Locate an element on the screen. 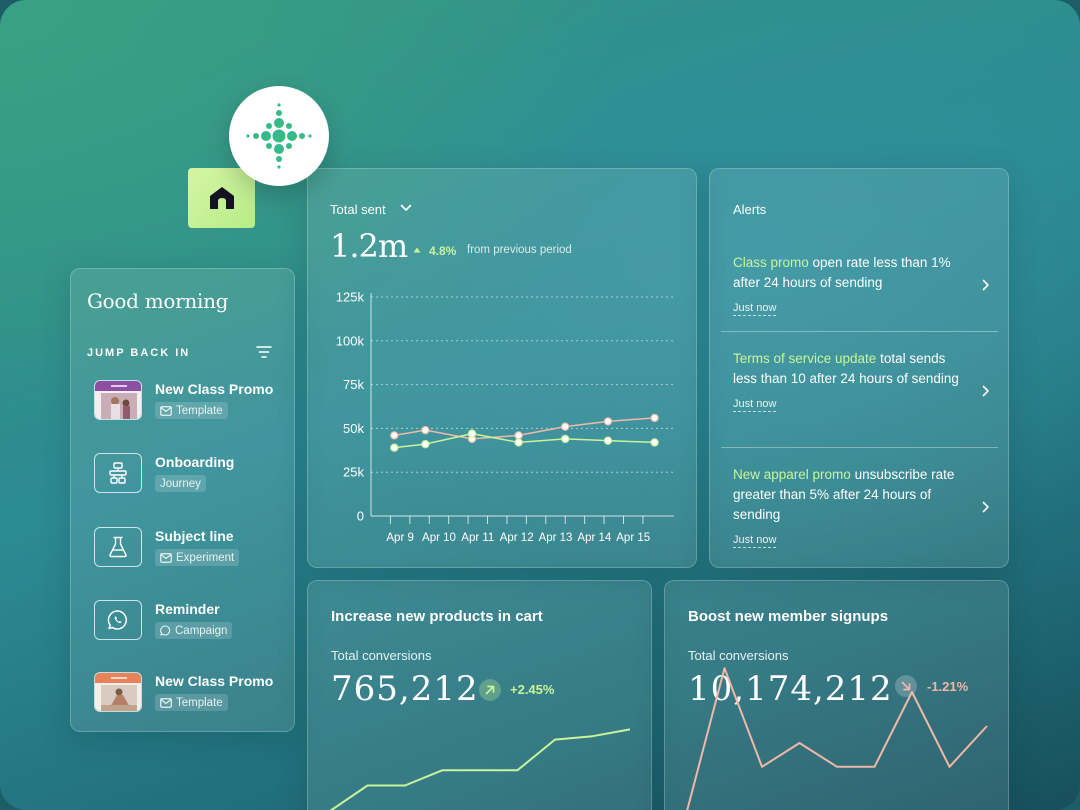  chart-y-tick-label: 0 is located at coordinates (360, 516).